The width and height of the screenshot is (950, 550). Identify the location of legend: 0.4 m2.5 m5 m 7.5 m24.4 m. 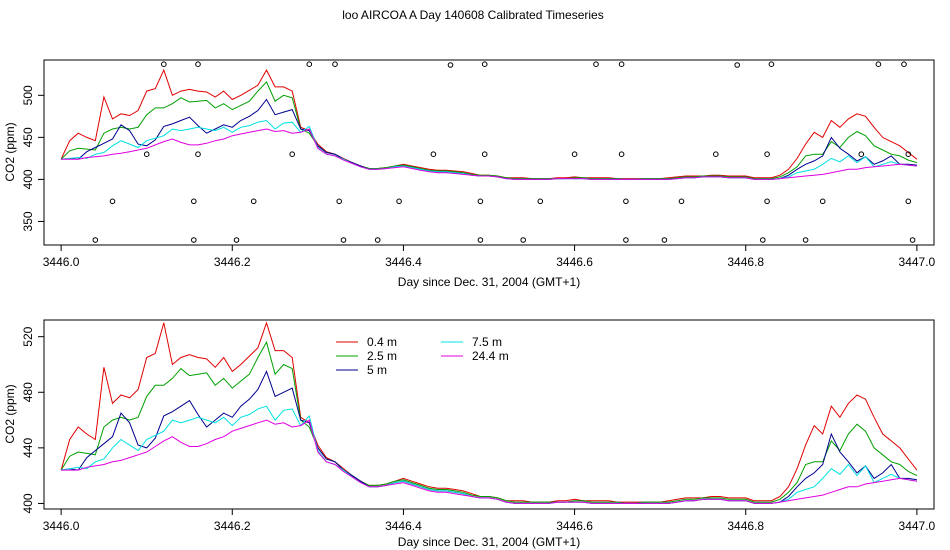
(422, 356).